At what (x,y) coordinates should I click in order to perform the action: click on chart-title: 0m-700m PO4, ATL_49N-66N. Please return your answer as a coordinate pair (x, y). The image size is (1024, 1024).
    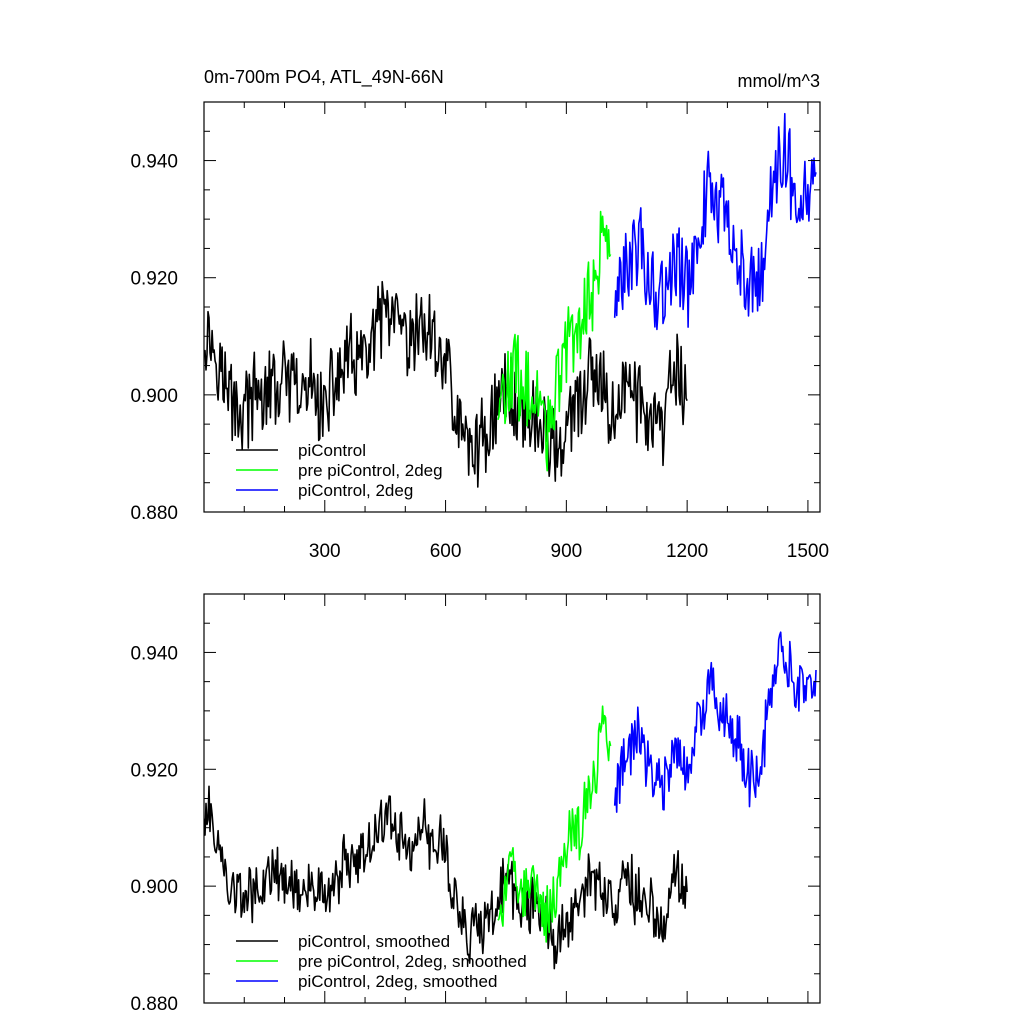
    Looking at the image, I should click on (324, 77).